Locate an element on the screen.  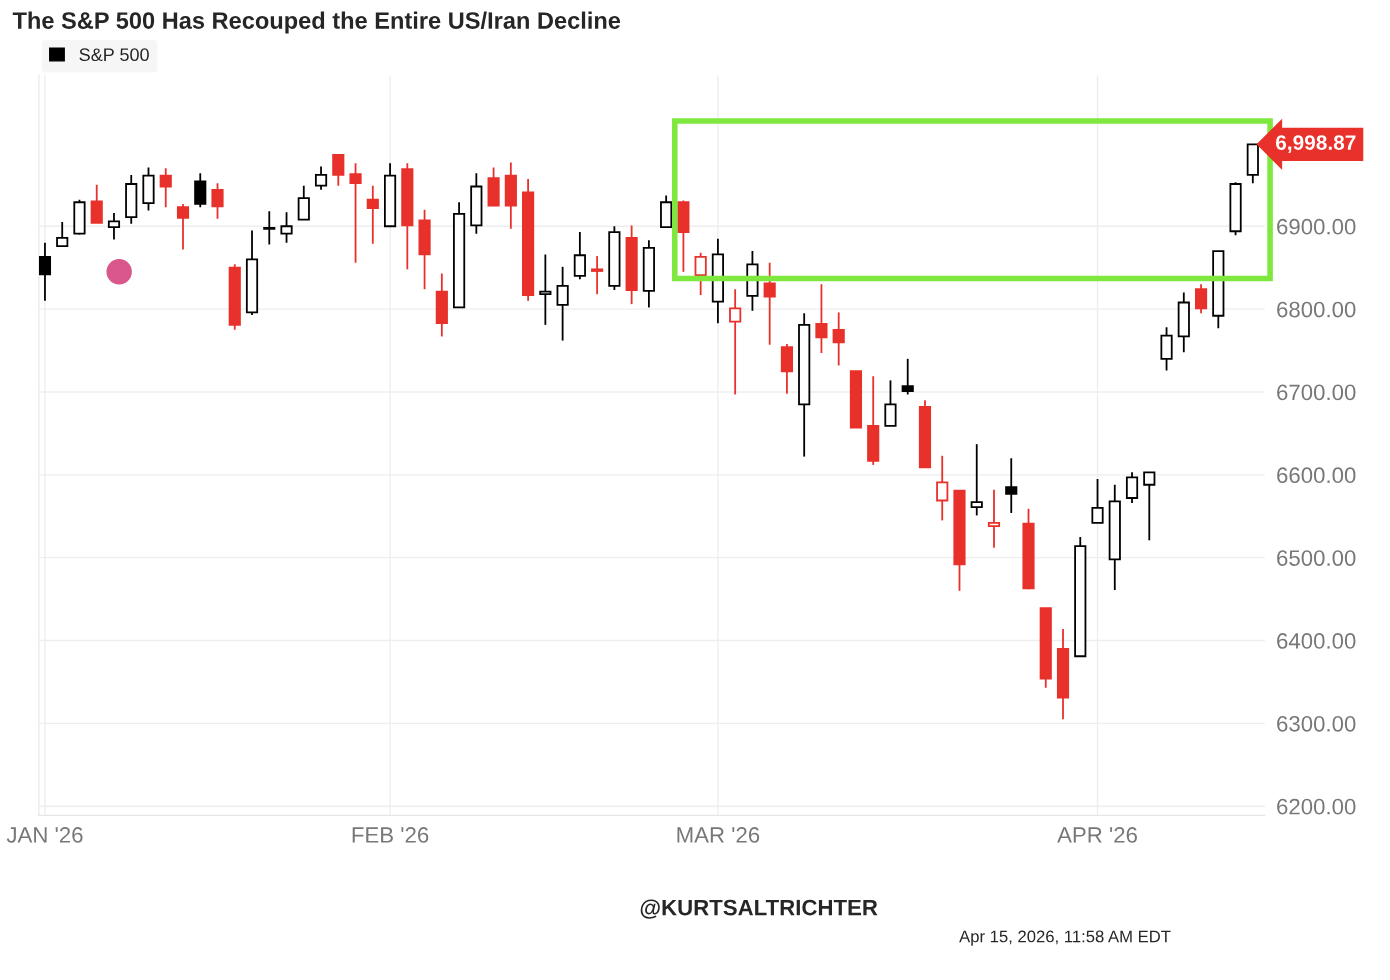
legend-label: S&P 500 is located at coordinates (114, 55).